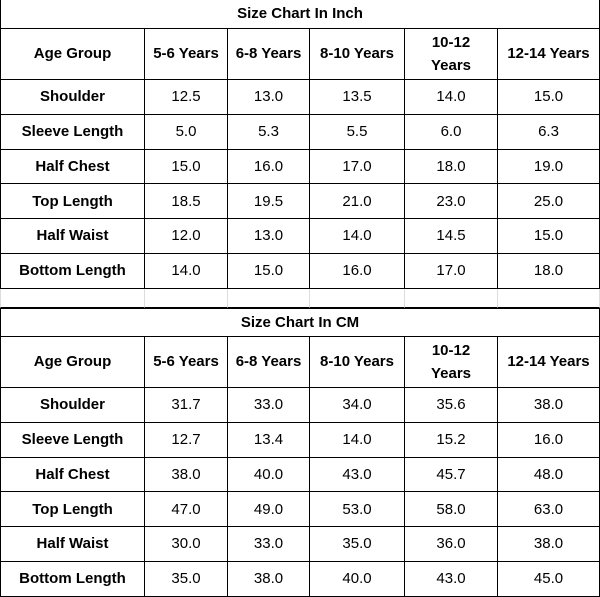 The width and height of the screenshot is (600, 597). Describe the element at coordinates (357, 510) in the screenshot. I see `table-value: 53.0` at that location.